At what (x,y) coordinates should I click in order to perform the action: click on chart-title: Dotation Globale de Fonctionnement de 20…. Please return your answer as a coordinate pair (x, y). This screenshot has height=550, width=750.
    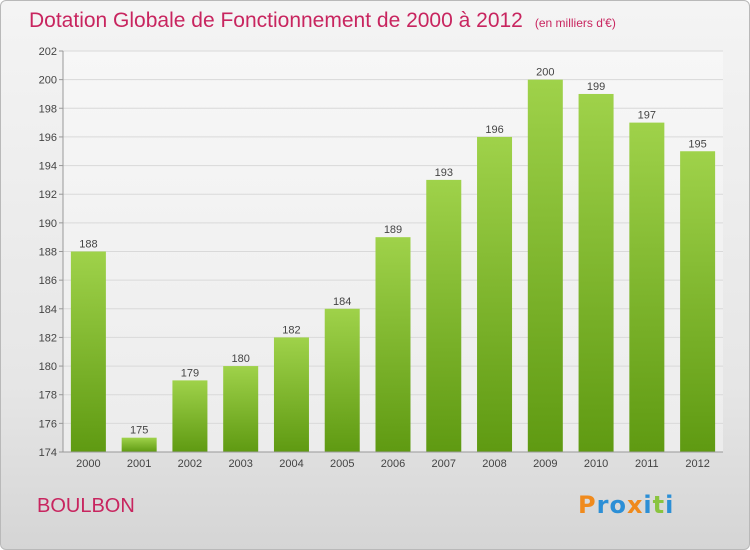
    Looking at the image, I should click on (322, 21).